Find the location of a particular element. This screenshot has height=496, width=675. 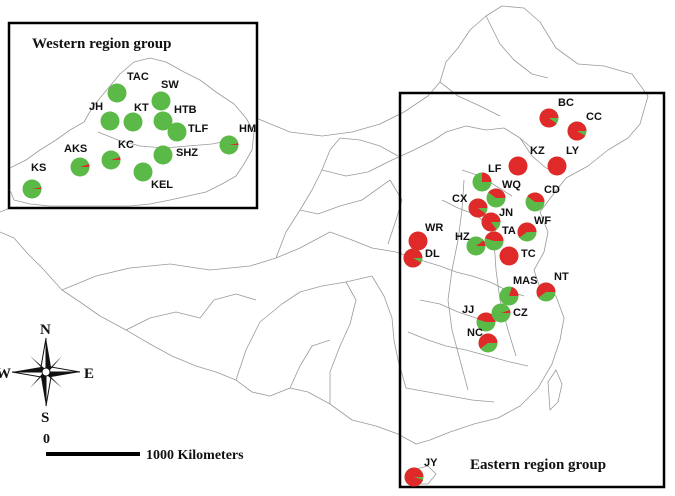

scale-label: 1000 Kilometers is located at coordinates (195, 455).